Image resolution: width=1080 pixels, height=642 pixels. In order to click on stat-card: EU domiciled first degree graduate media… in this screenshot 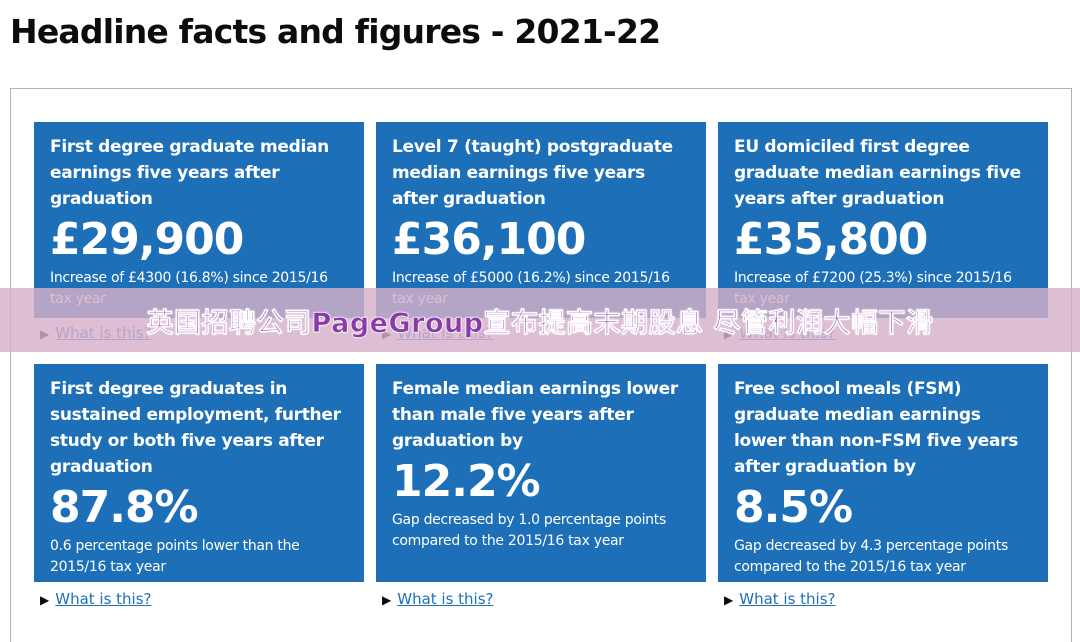, I will do `click(883, 220)`.